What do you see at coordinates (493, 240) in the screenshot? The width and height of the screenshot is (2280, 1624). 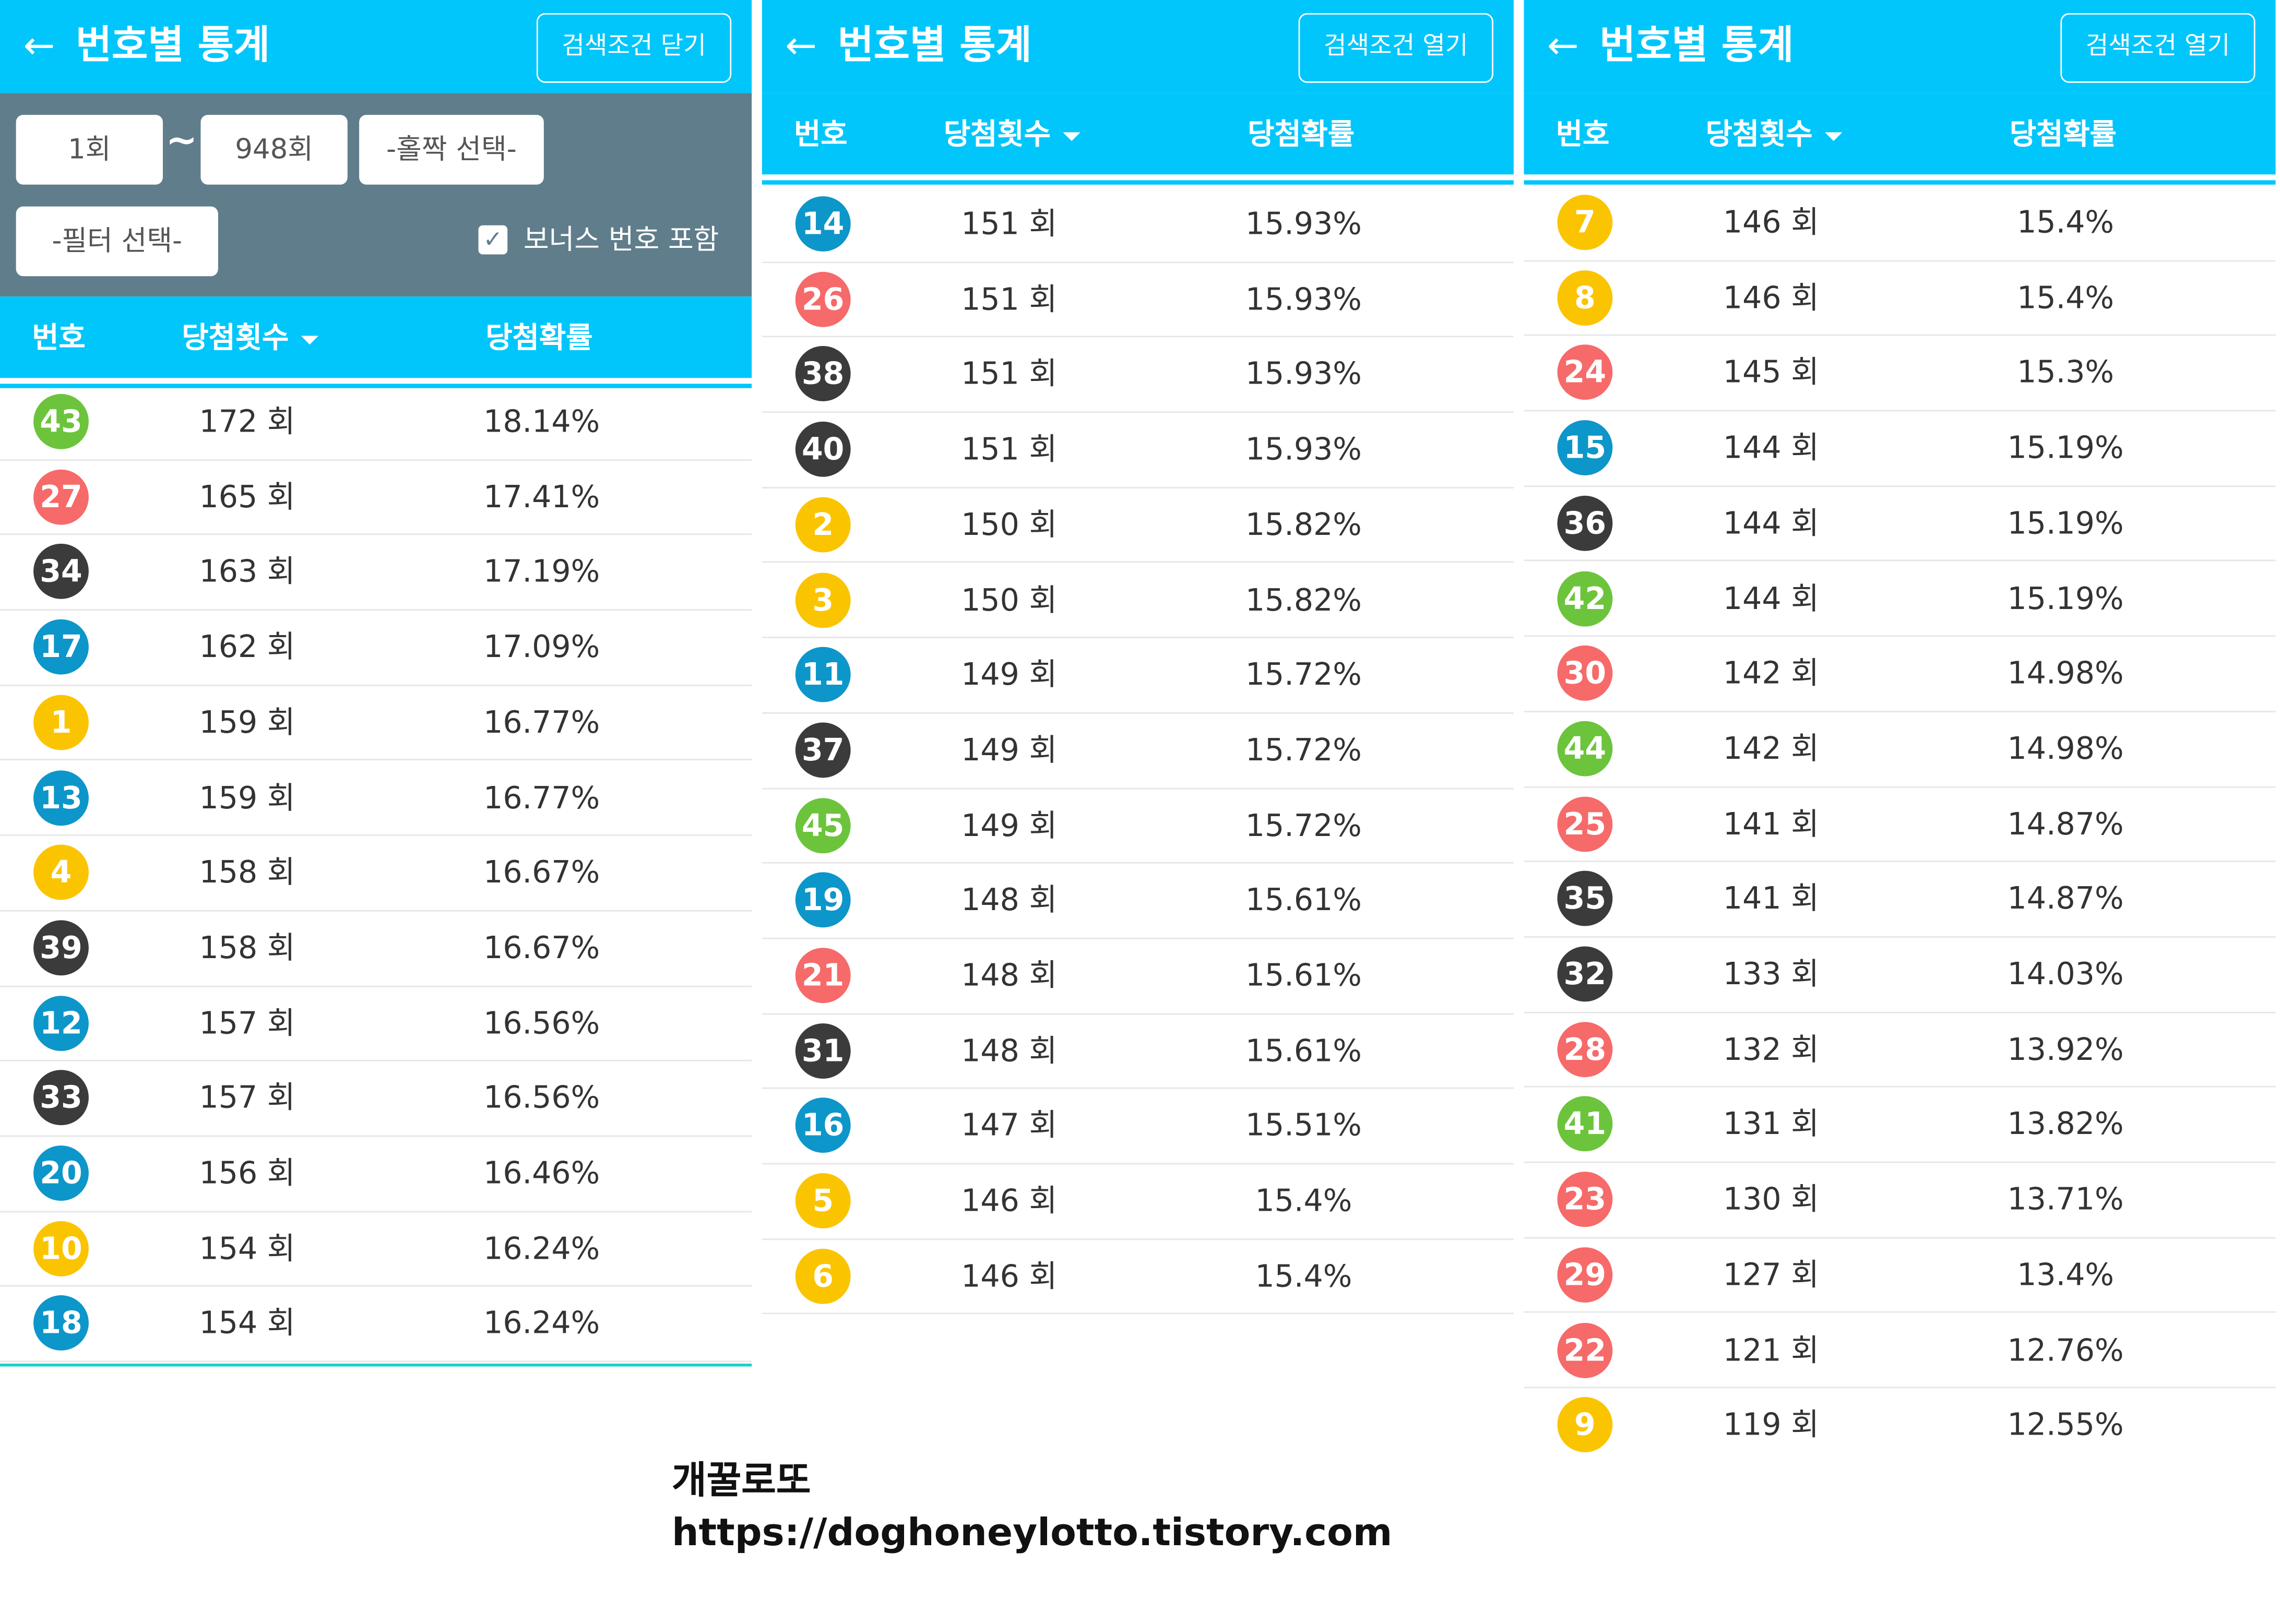 I see `bonus-checkbox: ✓` at bounding box center [493, 240].